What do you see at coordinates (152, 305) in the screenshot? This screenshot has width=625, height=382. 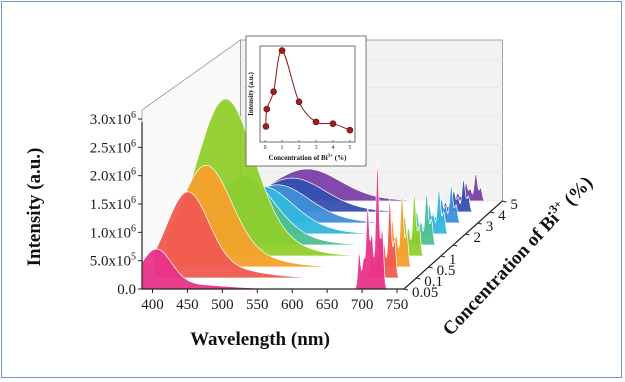 I see `x-tick-label-400: 400` at bounding box center [152, 305].